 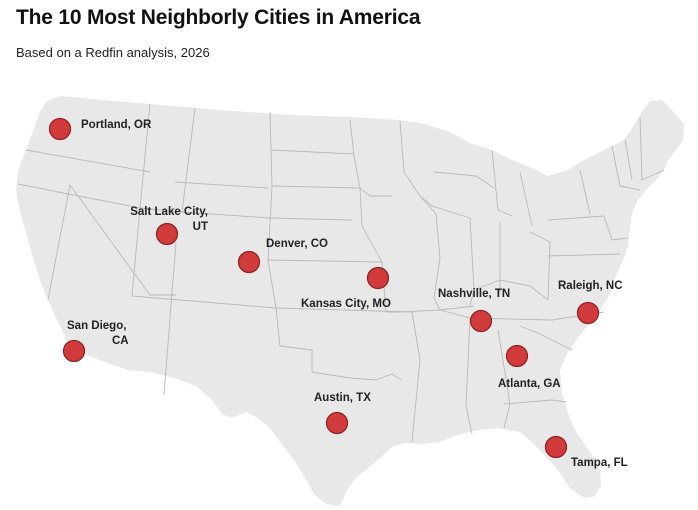 What do you see at coordinates (96, 326) in the screenshot?
I see `city-label: San Diego,` at bounding box center [96, 326].